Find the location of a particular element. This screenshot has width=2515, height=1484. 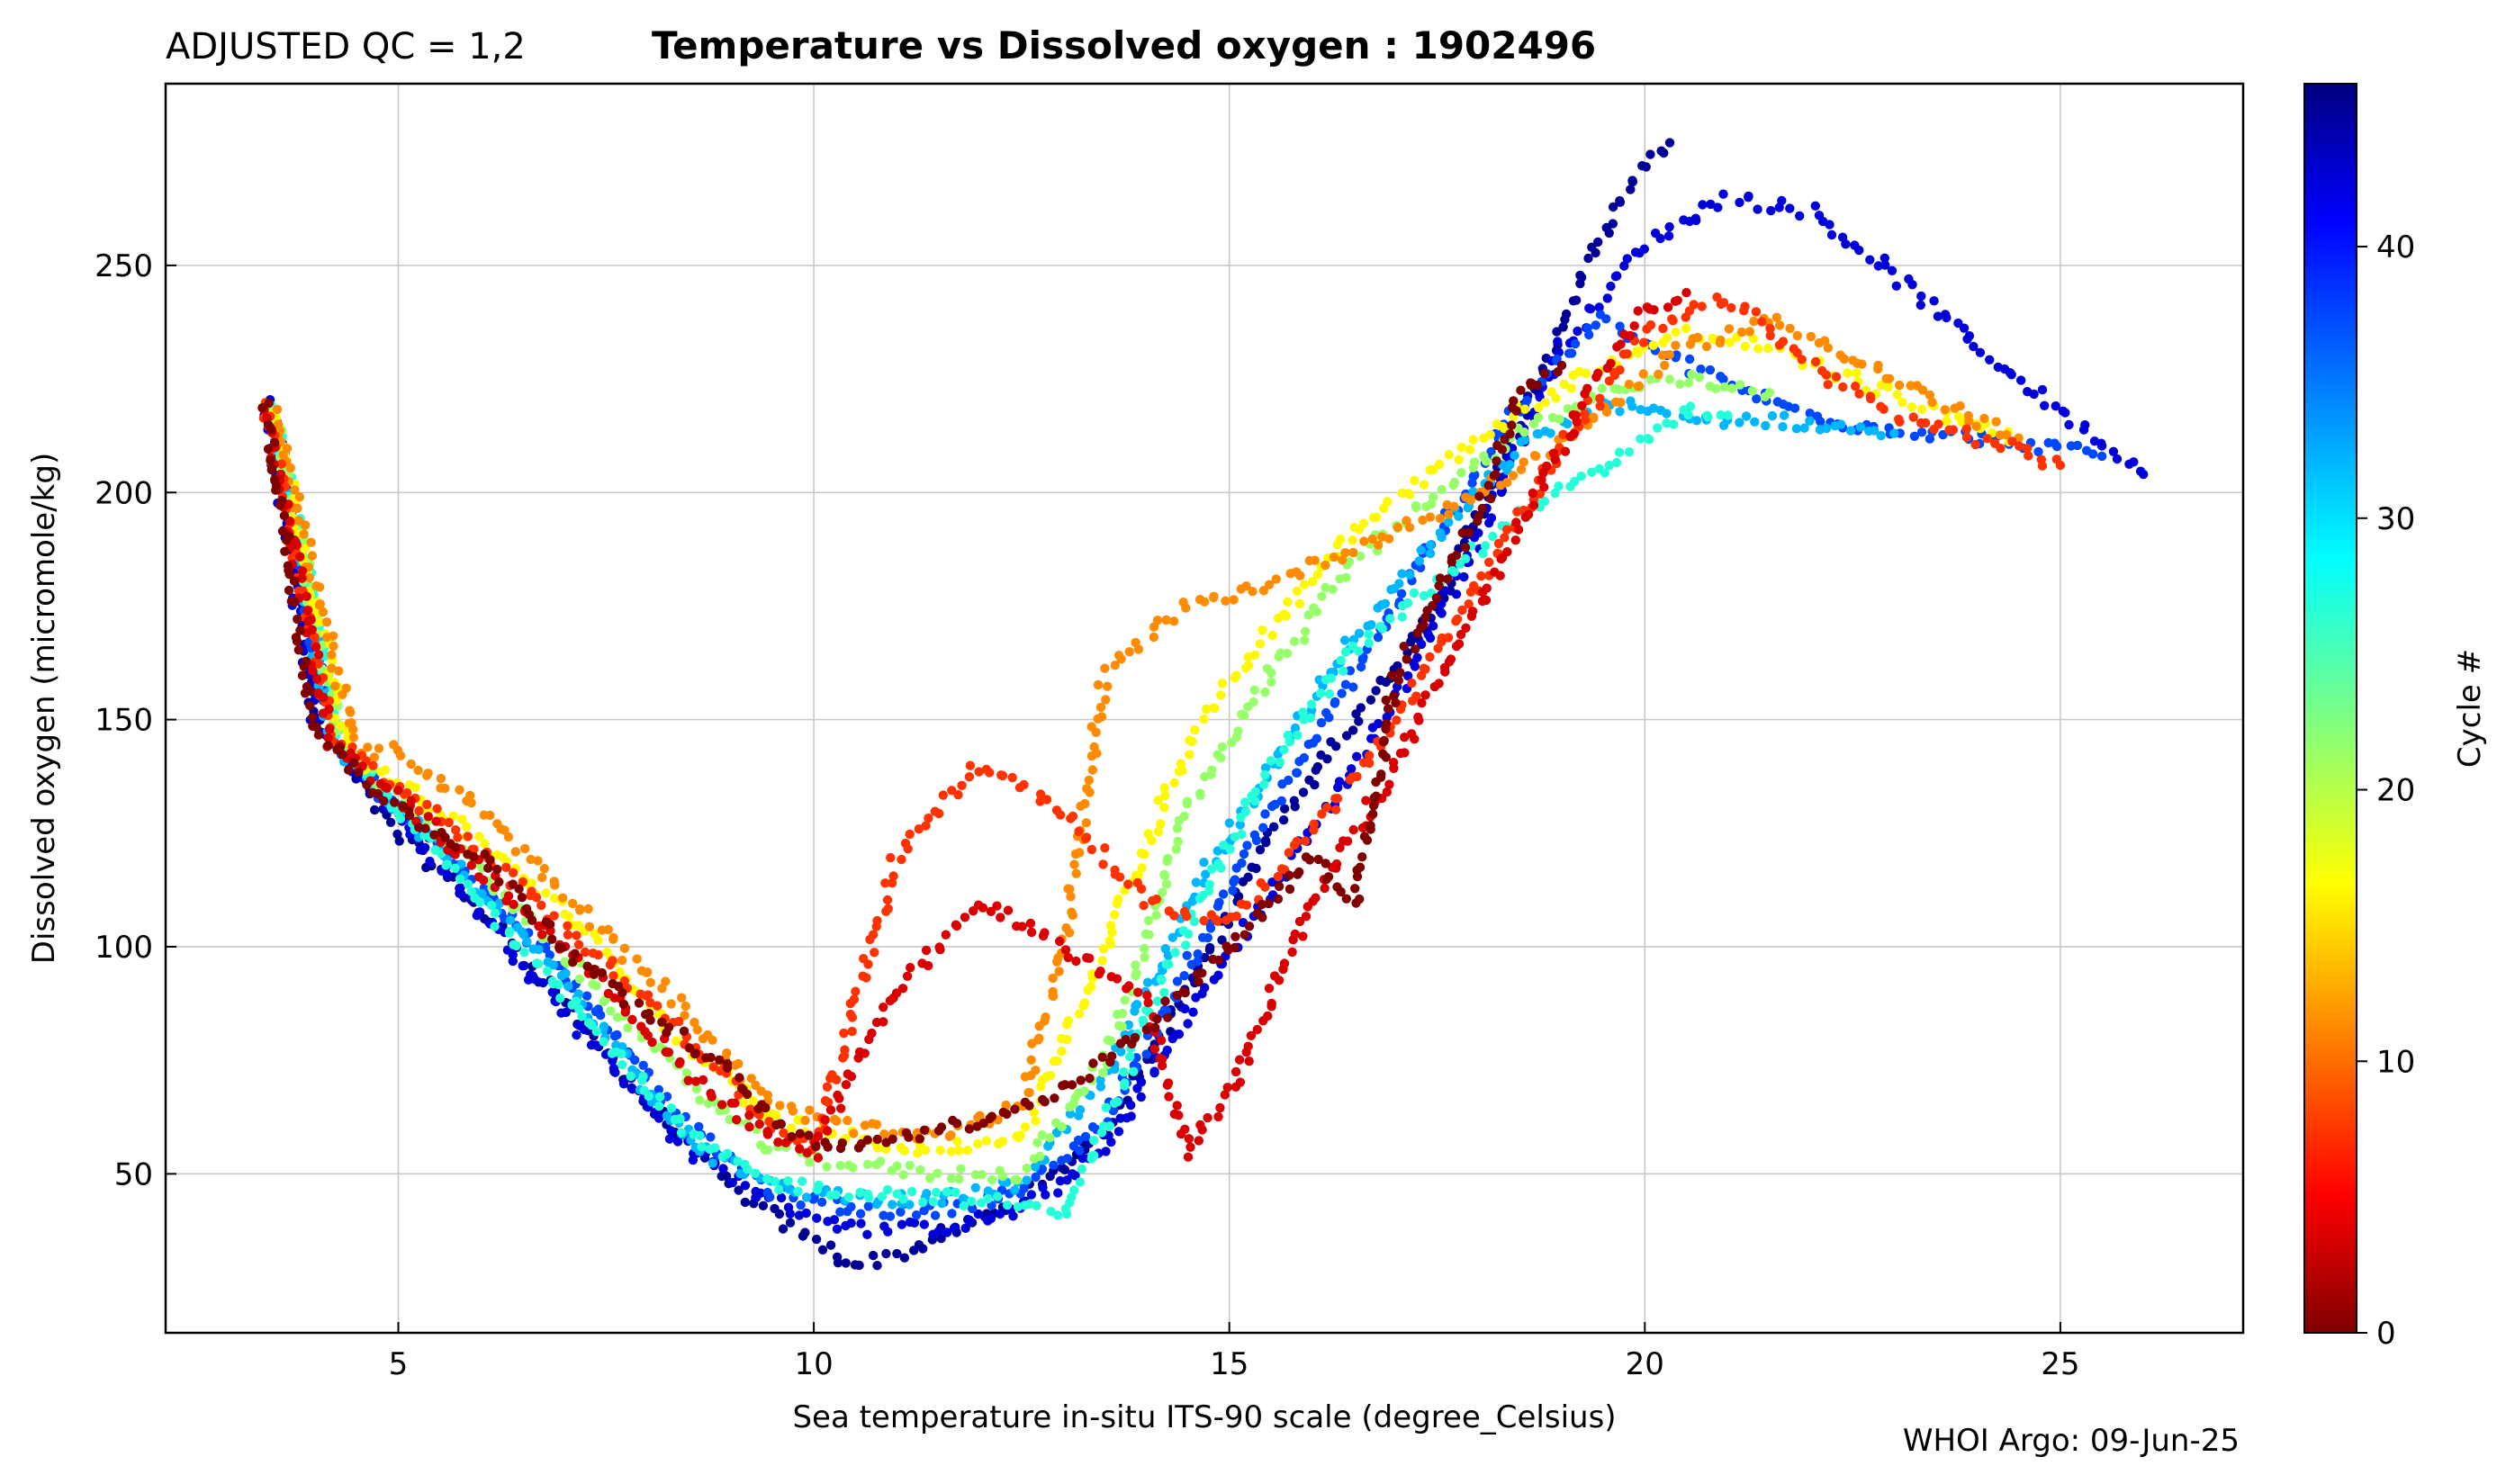

colorbar-tick-label-2: 20 is located at coordinates (2395, 791).